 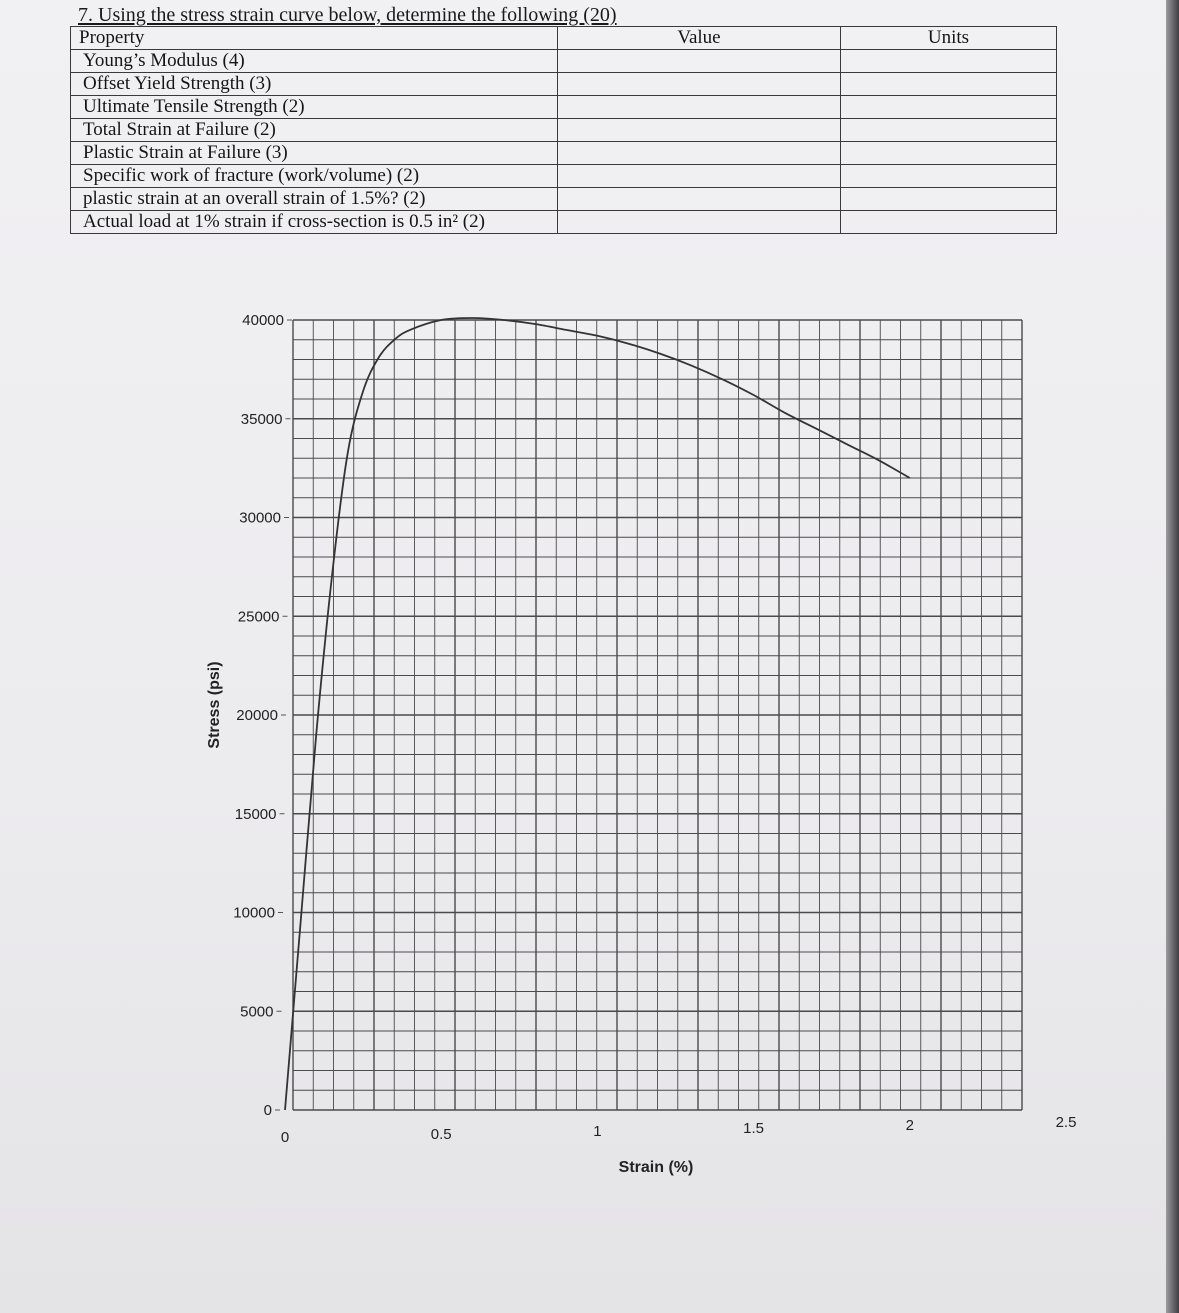 What do you see at coordinates (1172, 656) in the screenshot?
I see `page-edge-shadow` at bounding box center [1172, 656].